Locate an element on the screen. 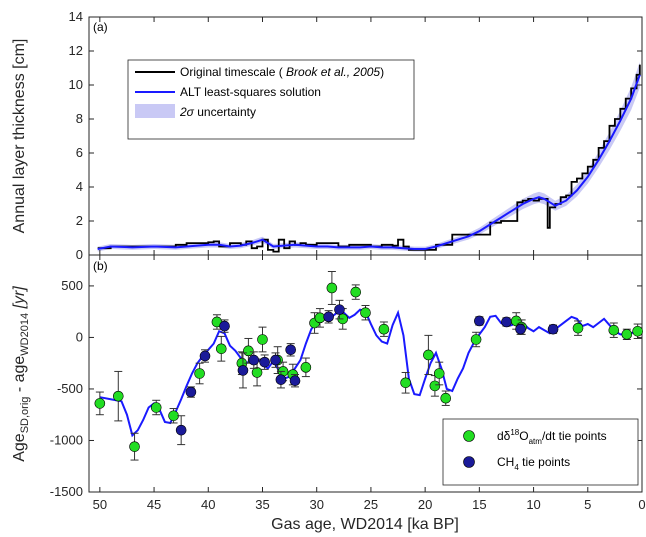 This screenshot has width=646, height=537. legend-label-uncertainty: 2σ uncertainty is located at coordinates (217, 112).